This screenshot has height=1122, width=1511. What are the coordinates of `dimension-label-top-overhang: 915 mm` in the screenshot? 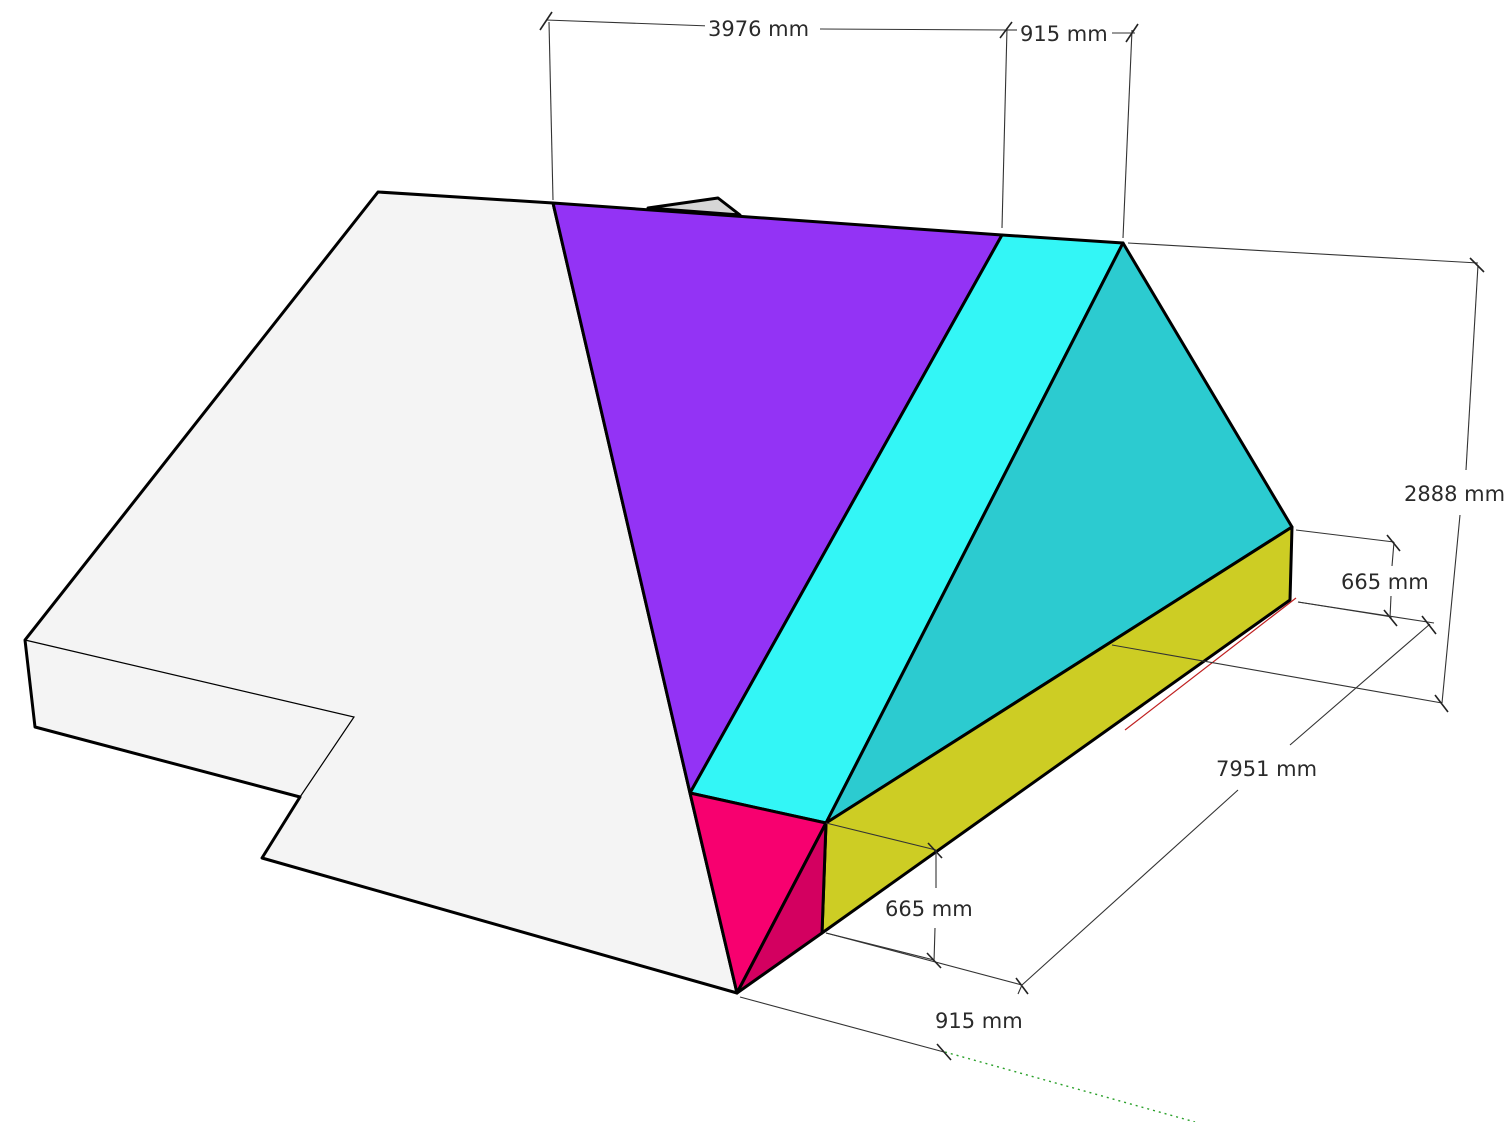 It's located at (1064, 34).